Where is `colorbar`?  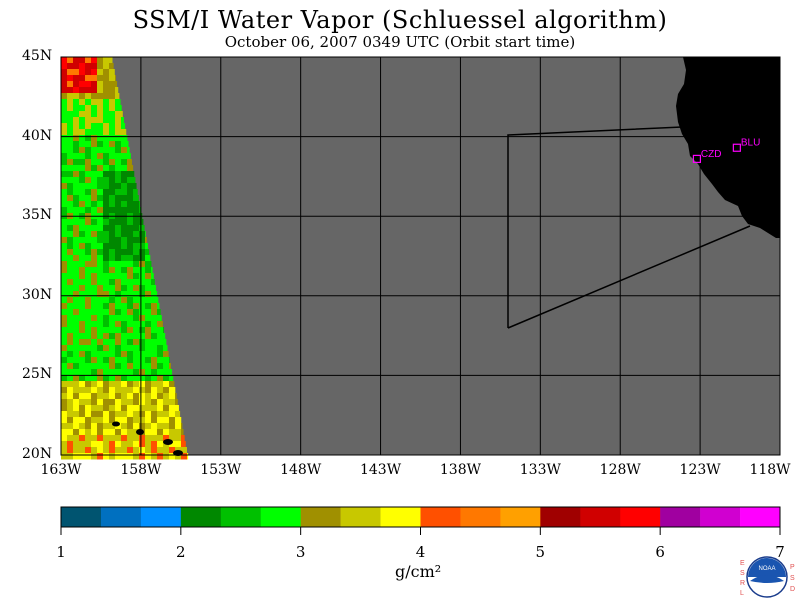 colorbar is located at coordinates (420, 520).